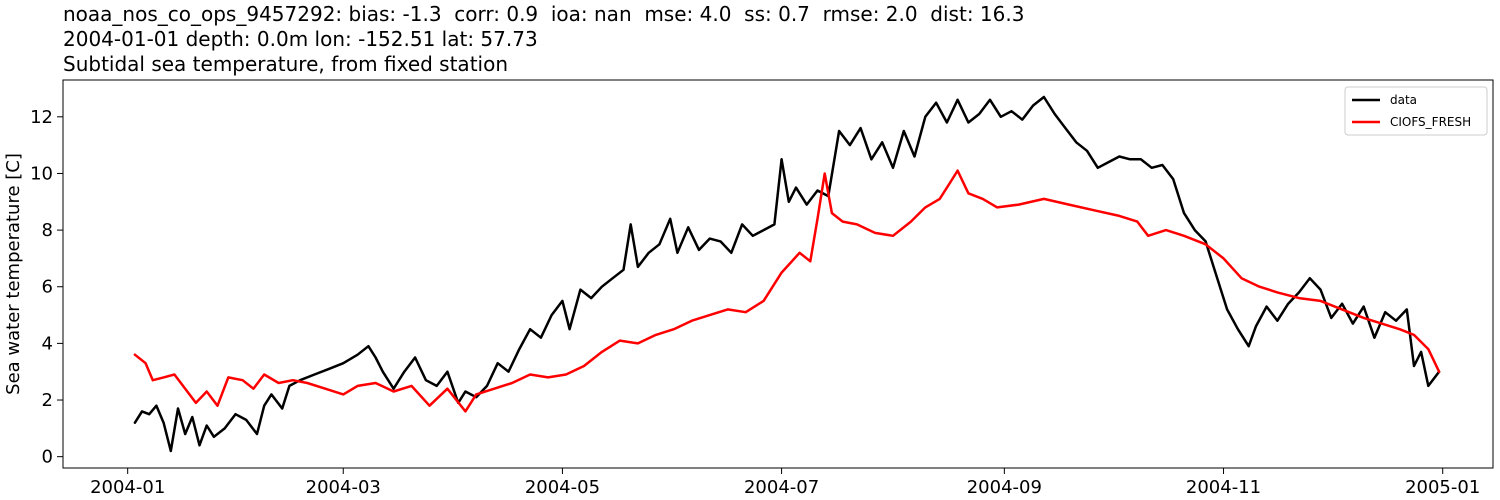 Image resolution: width=1500 pixels, height=500 pixels. Describe the element at coordinates (1430, 122) in the screenshot. I see `legend-label: CIOFS_FRESH` at that location.